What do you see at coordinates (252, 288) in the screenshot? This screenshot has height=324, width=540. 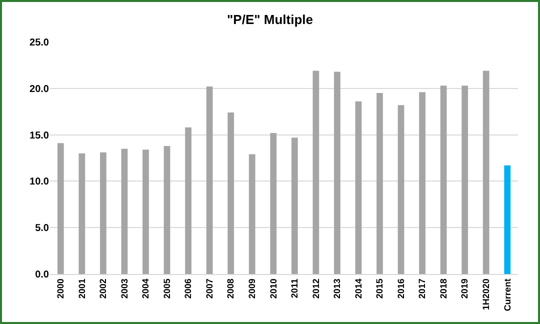 I see `x-tick-label: 2009` at bounding box center [252, 288].